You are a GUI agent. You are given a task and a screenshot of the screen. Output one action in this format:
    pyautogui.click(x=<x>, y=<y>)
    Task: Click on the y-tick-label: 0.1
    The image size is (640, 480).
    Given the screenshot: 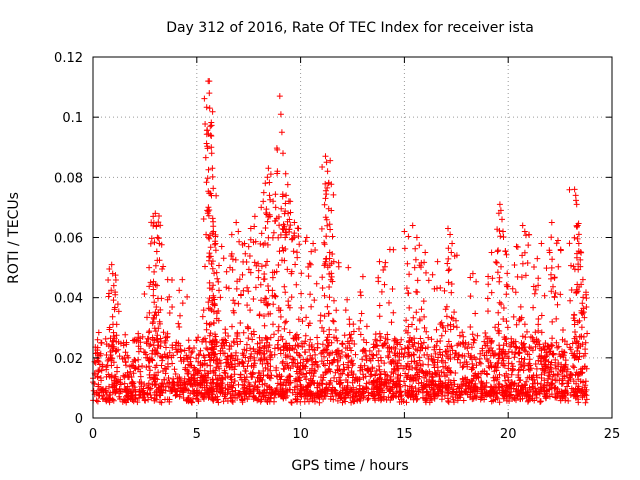 What is the action you would take?
    pyautogui.click(x=72, y=118)
    